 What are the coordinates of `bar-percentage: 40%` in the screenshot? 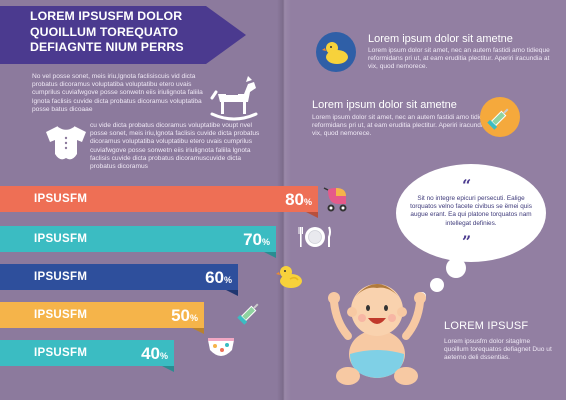 It's located at (154, 355).